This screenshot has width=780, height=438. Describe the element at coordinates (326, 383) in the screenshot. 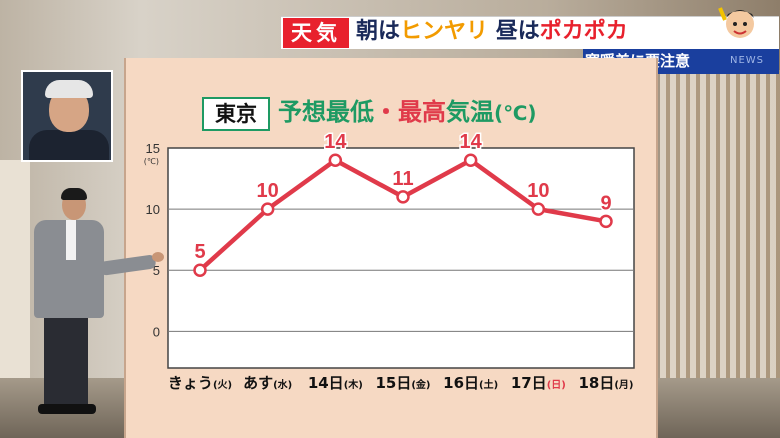

I see `x-tick-main: 14日` at that location.